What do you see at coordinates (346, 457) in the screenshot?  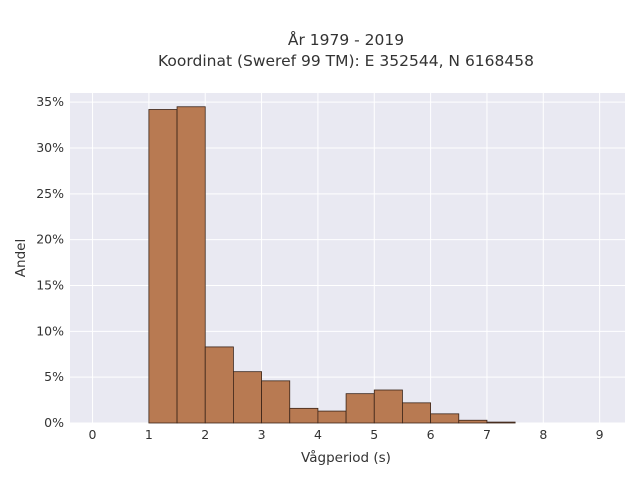 I see `x-axis-label: Vågperiod (s)` at bounding box center [346, 457].